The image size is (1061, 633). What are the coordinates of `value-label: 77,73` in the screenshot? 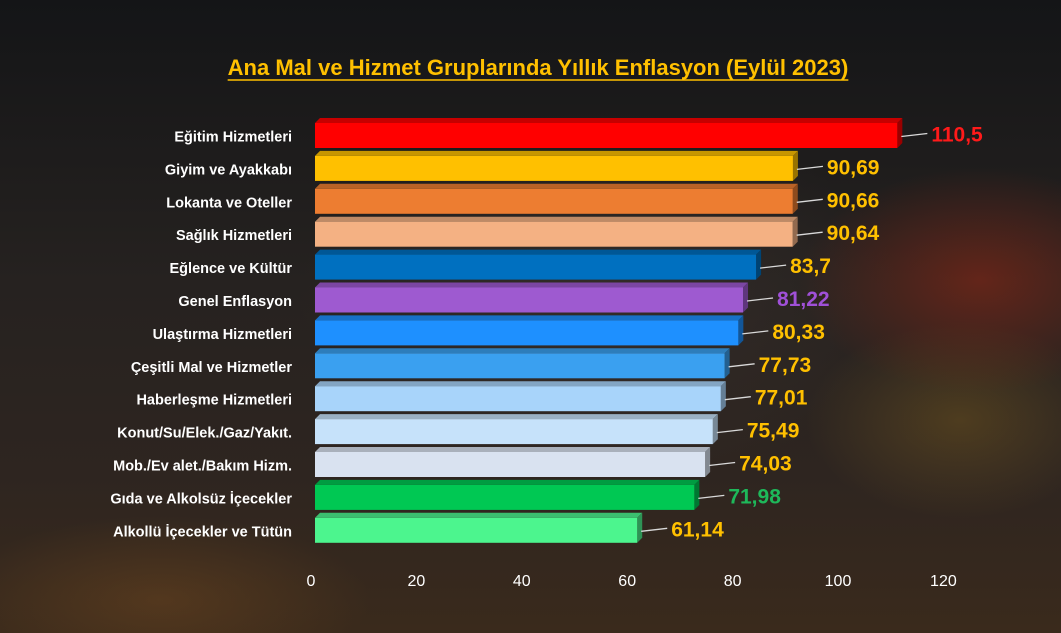 It's located at (785, 365).